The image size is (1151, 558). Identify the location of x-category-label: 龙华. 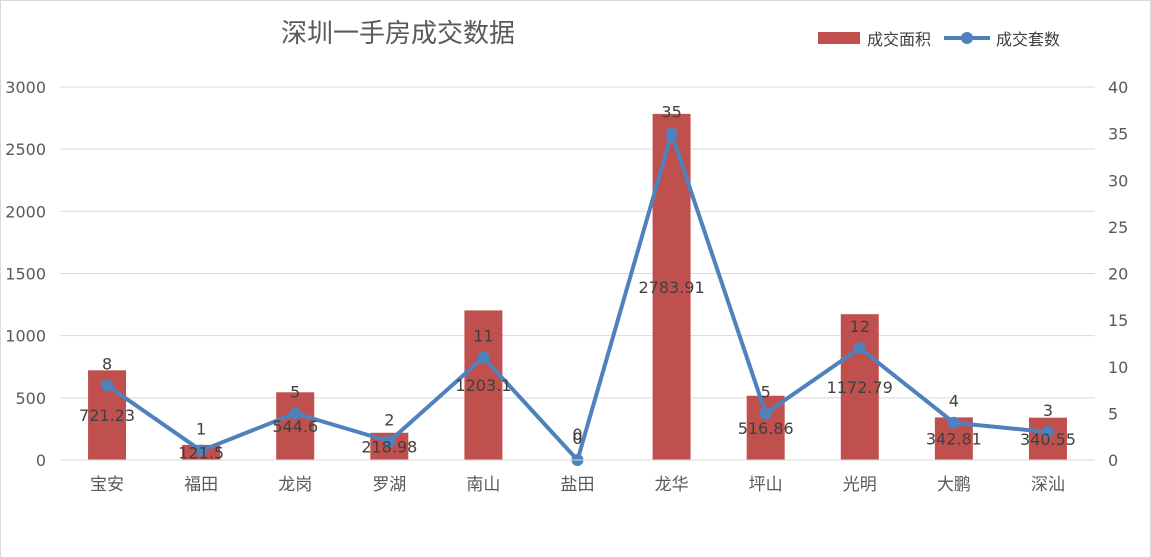
(672, 485).